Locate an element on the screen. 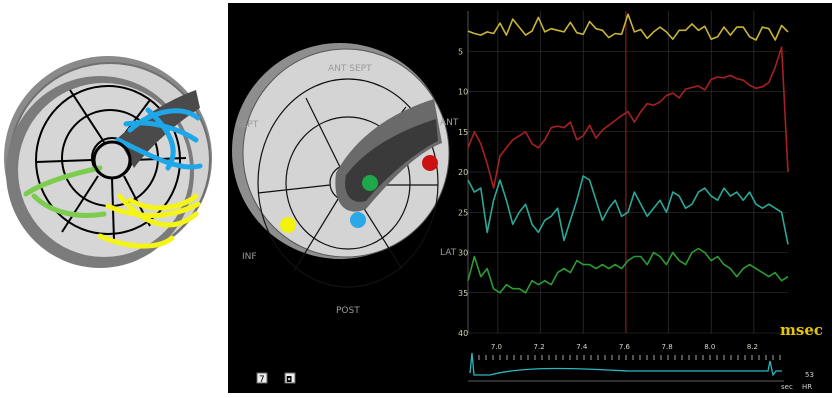  label-inf: INF is located at coordinates (249, 257).